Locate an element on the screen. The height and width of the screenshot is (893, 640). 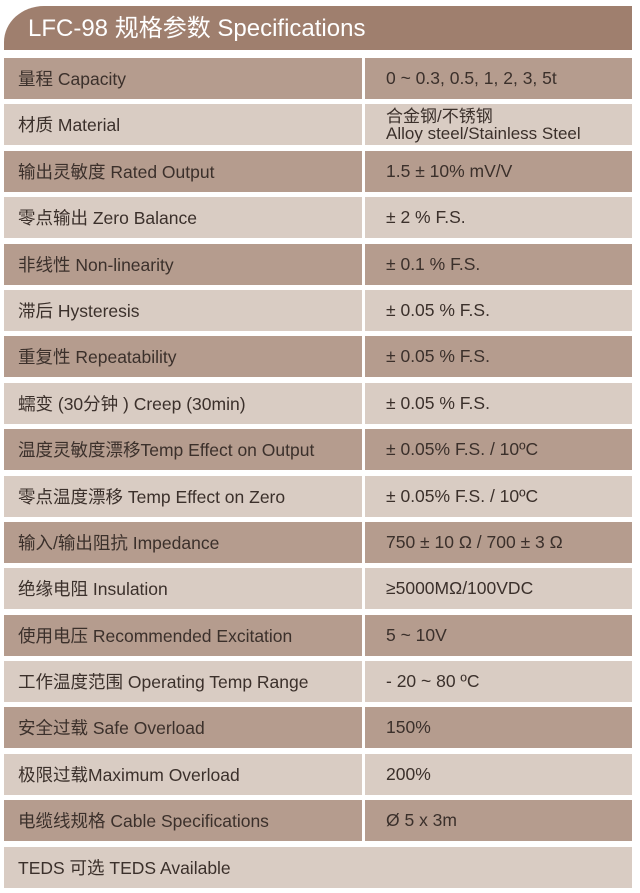
spec-value: ± 0.1 % F.S. is located at coordinates (498, 264).